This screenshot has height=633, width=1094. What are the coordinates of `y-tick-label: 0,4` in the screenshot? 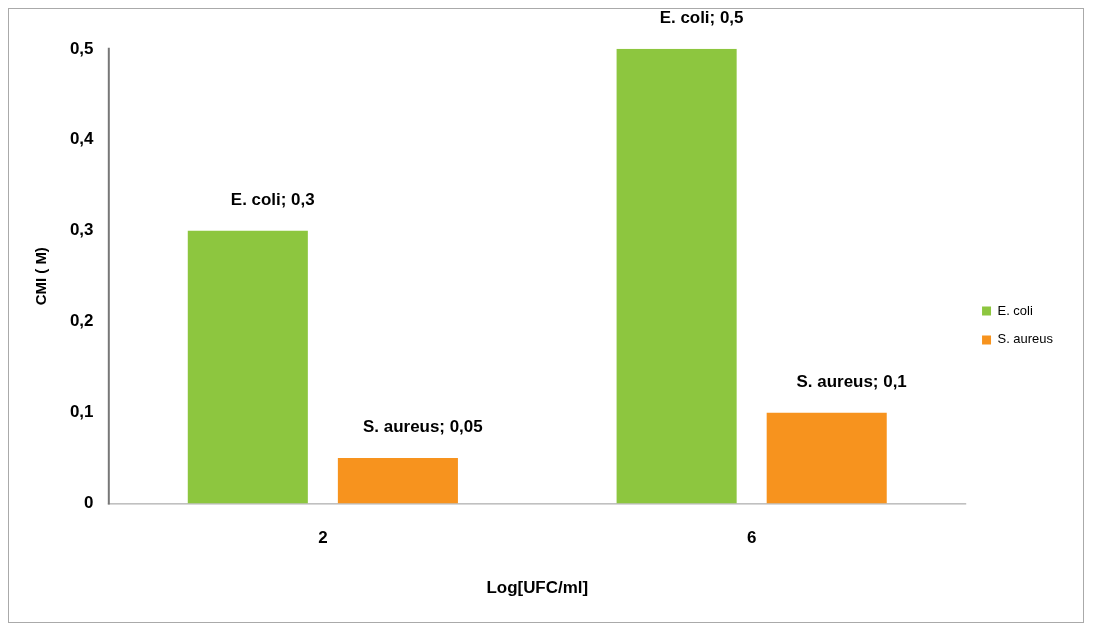 It's located at (82, 139).